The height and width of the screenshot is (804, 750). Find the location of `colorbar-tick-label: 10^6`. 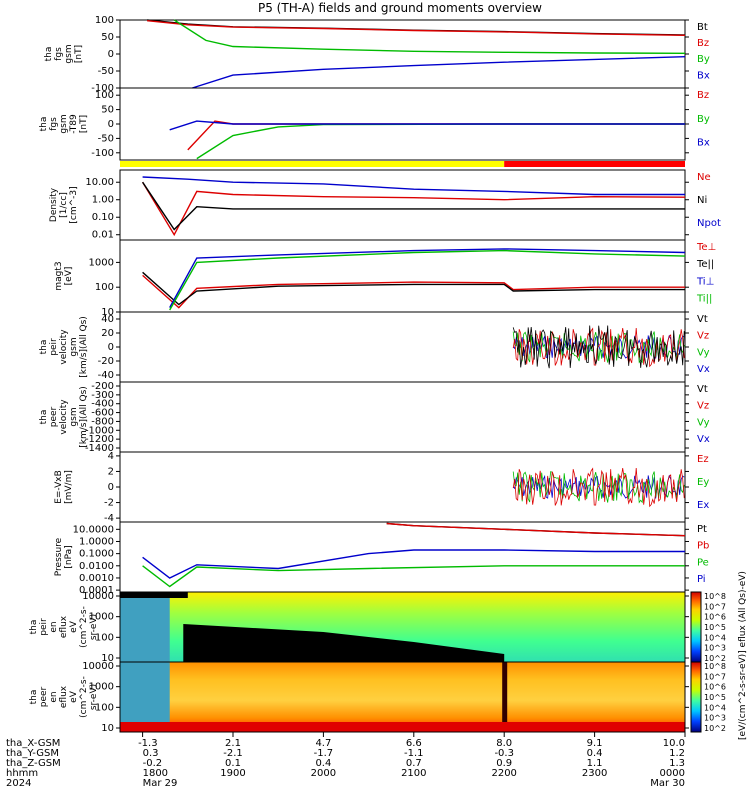

colorbar-tick-label: 10^6 is located at coordinates (715, 617).